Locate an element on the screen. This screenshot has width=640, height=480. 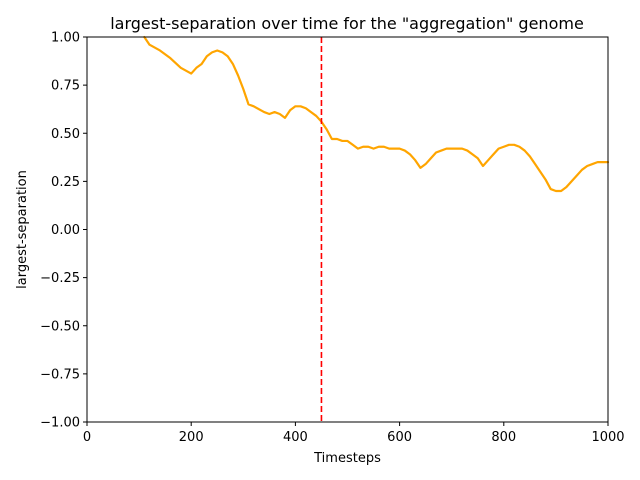
y-axis-ticks: −1.00 −0.75 −0.50 −0.25 0.00 0.25 0.50 0.75 1.00 is located at coordinates (63, 231).